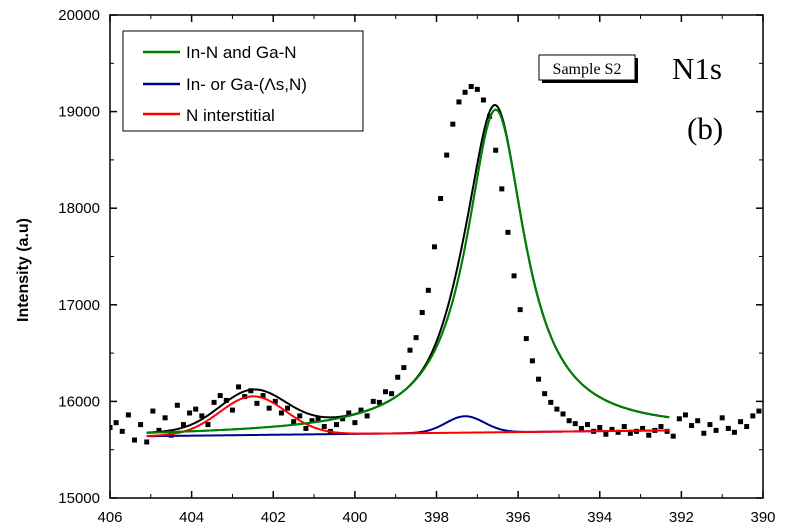  I want to click on y-tick-label: 18000, so click(79, 208).